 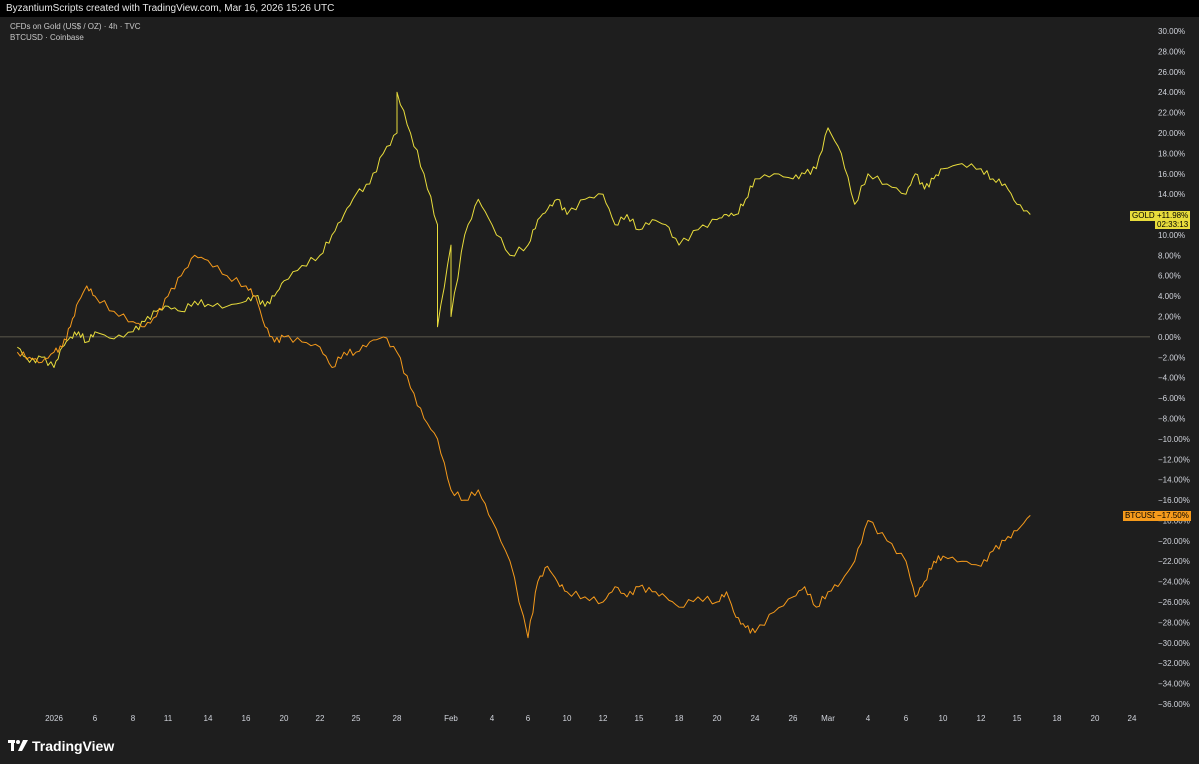 What do you see at coordinates (1171, 418) in the screenshot?
I see `y-tick-label: −8.00%` at bounding box center [1171, 418].